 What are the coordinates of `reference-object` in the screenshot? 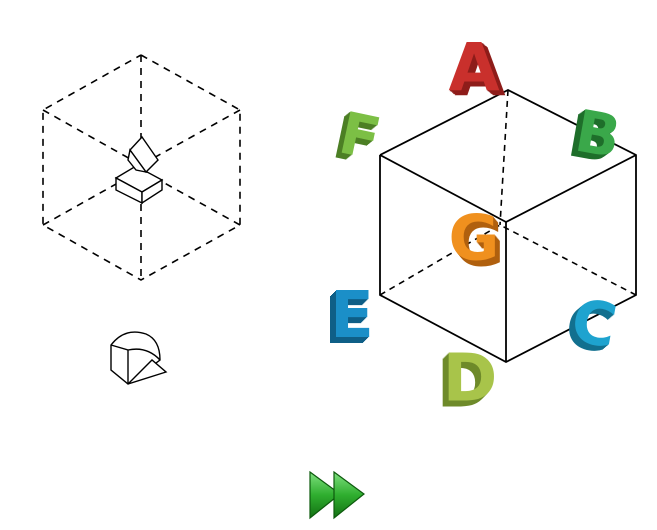 It's located at (139, 170).